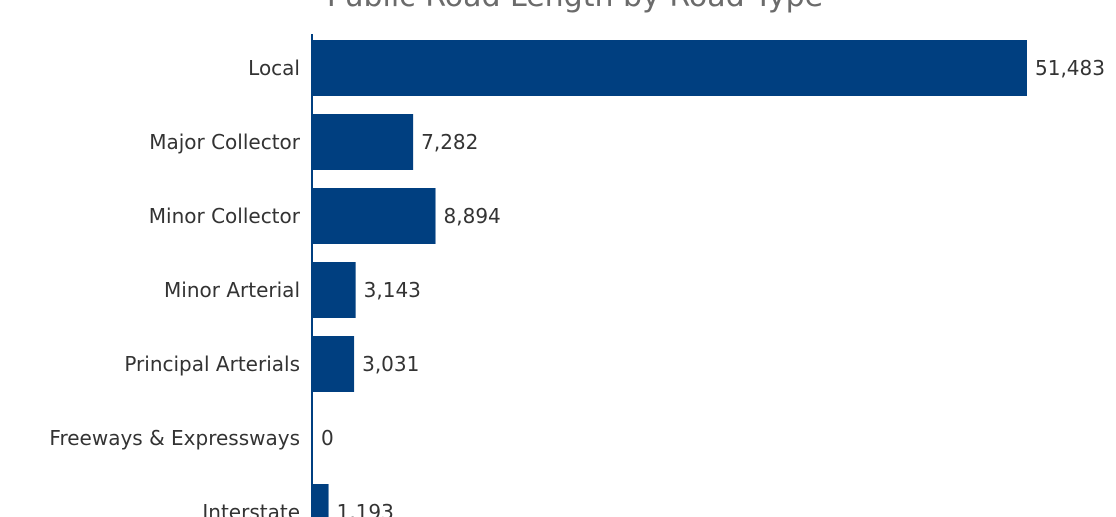 Image resolution: width=1116 pixels, height=517 pixels. I want to click on value-label: 3,143, so click(392, 290).